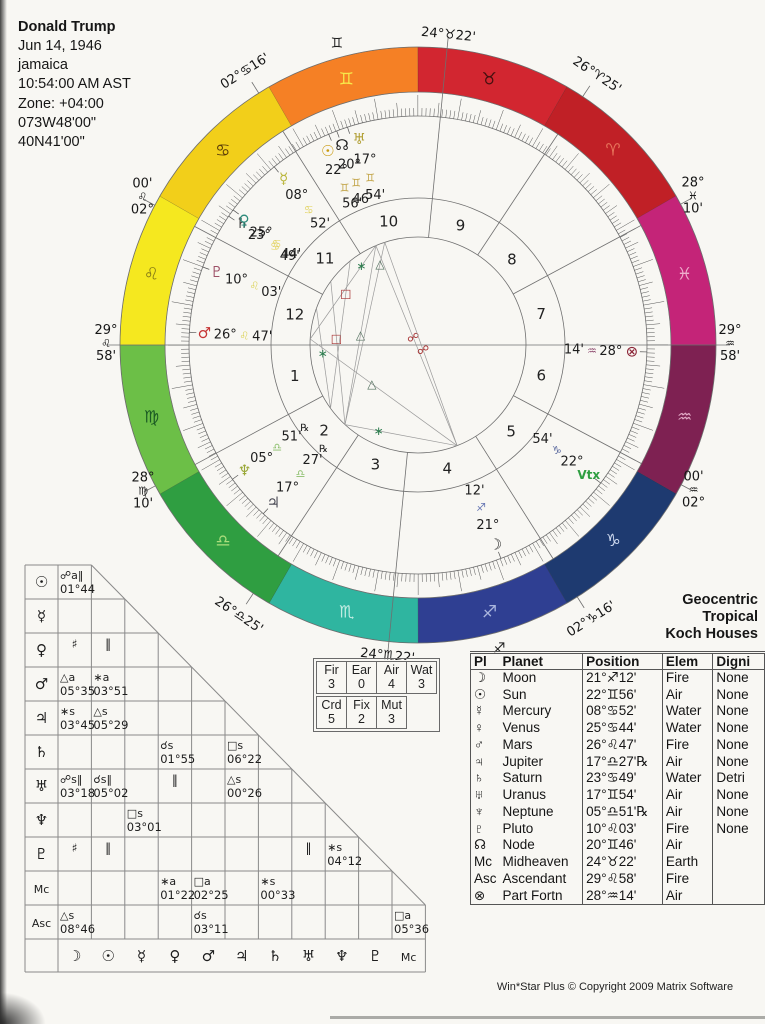 The width and height of the screenshot is (765, 1024). I want to click on cusp-label-tick-h5, so click(580, 602).